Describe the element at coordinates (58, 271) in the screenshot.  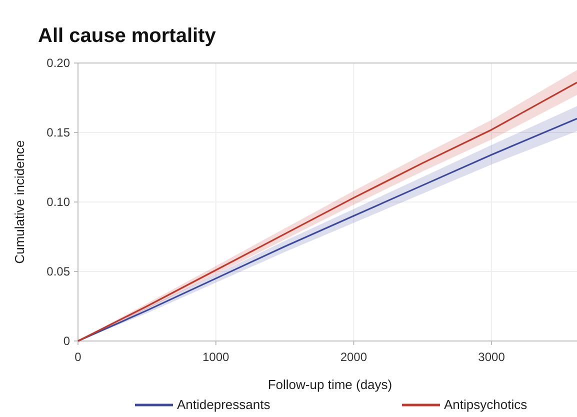
I see `y-tick-label: 0.05` at that location.